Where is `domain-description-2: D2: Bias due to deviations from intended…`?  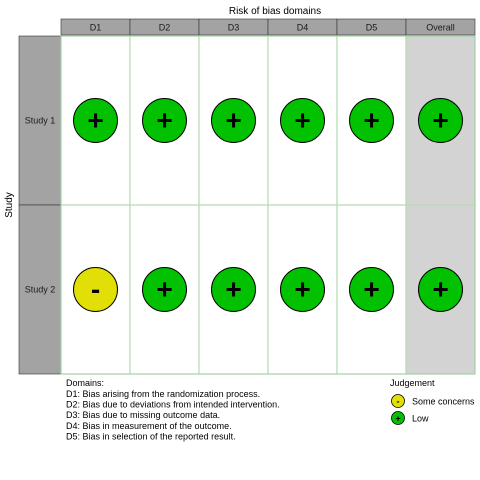
domain-description-2: D2: Bias due to deviations from intended… is located at coordinates (173, 405).